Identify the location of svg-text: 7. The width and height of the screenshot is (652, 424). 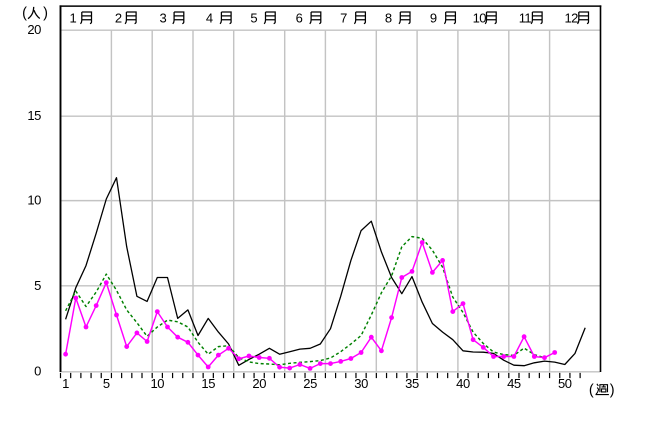
(343, 18).